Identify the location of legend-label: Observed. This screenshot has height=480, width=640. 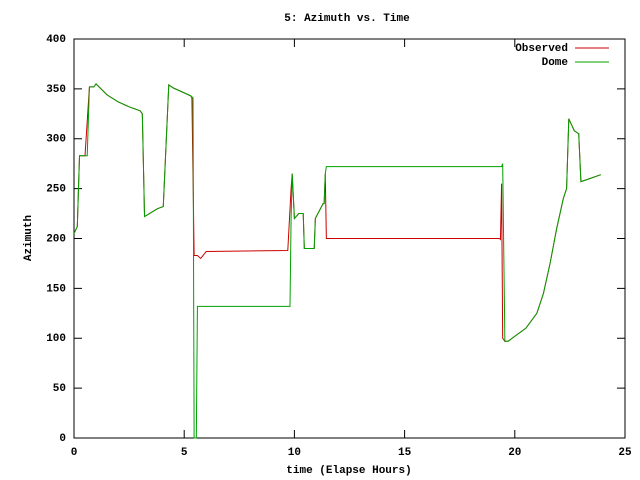
(541, 49).